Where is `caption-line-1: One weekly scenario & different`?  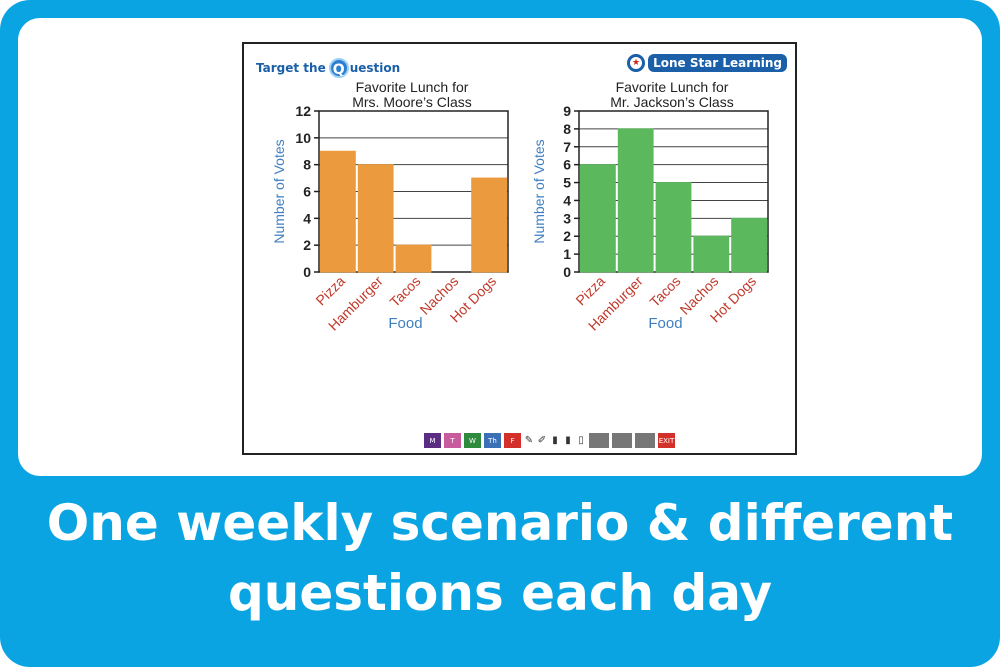
caption-line-1: One weekly scenario & different is located at coordinates (500, 523).